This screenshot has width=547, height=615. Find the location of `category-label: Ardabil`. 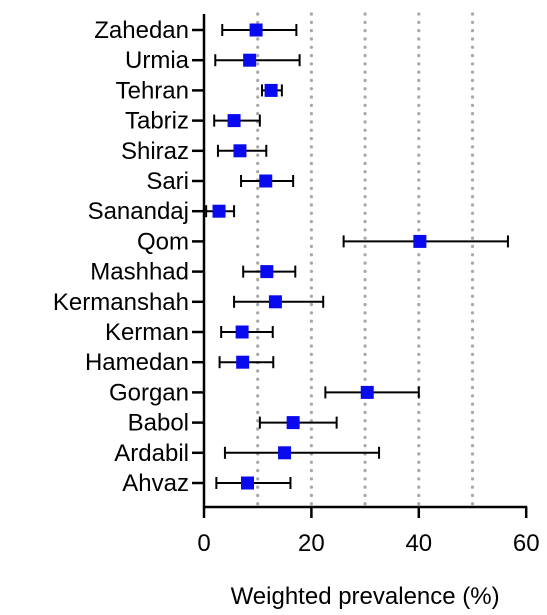

category-label: Ardabil is located at coordinates (151, 453).